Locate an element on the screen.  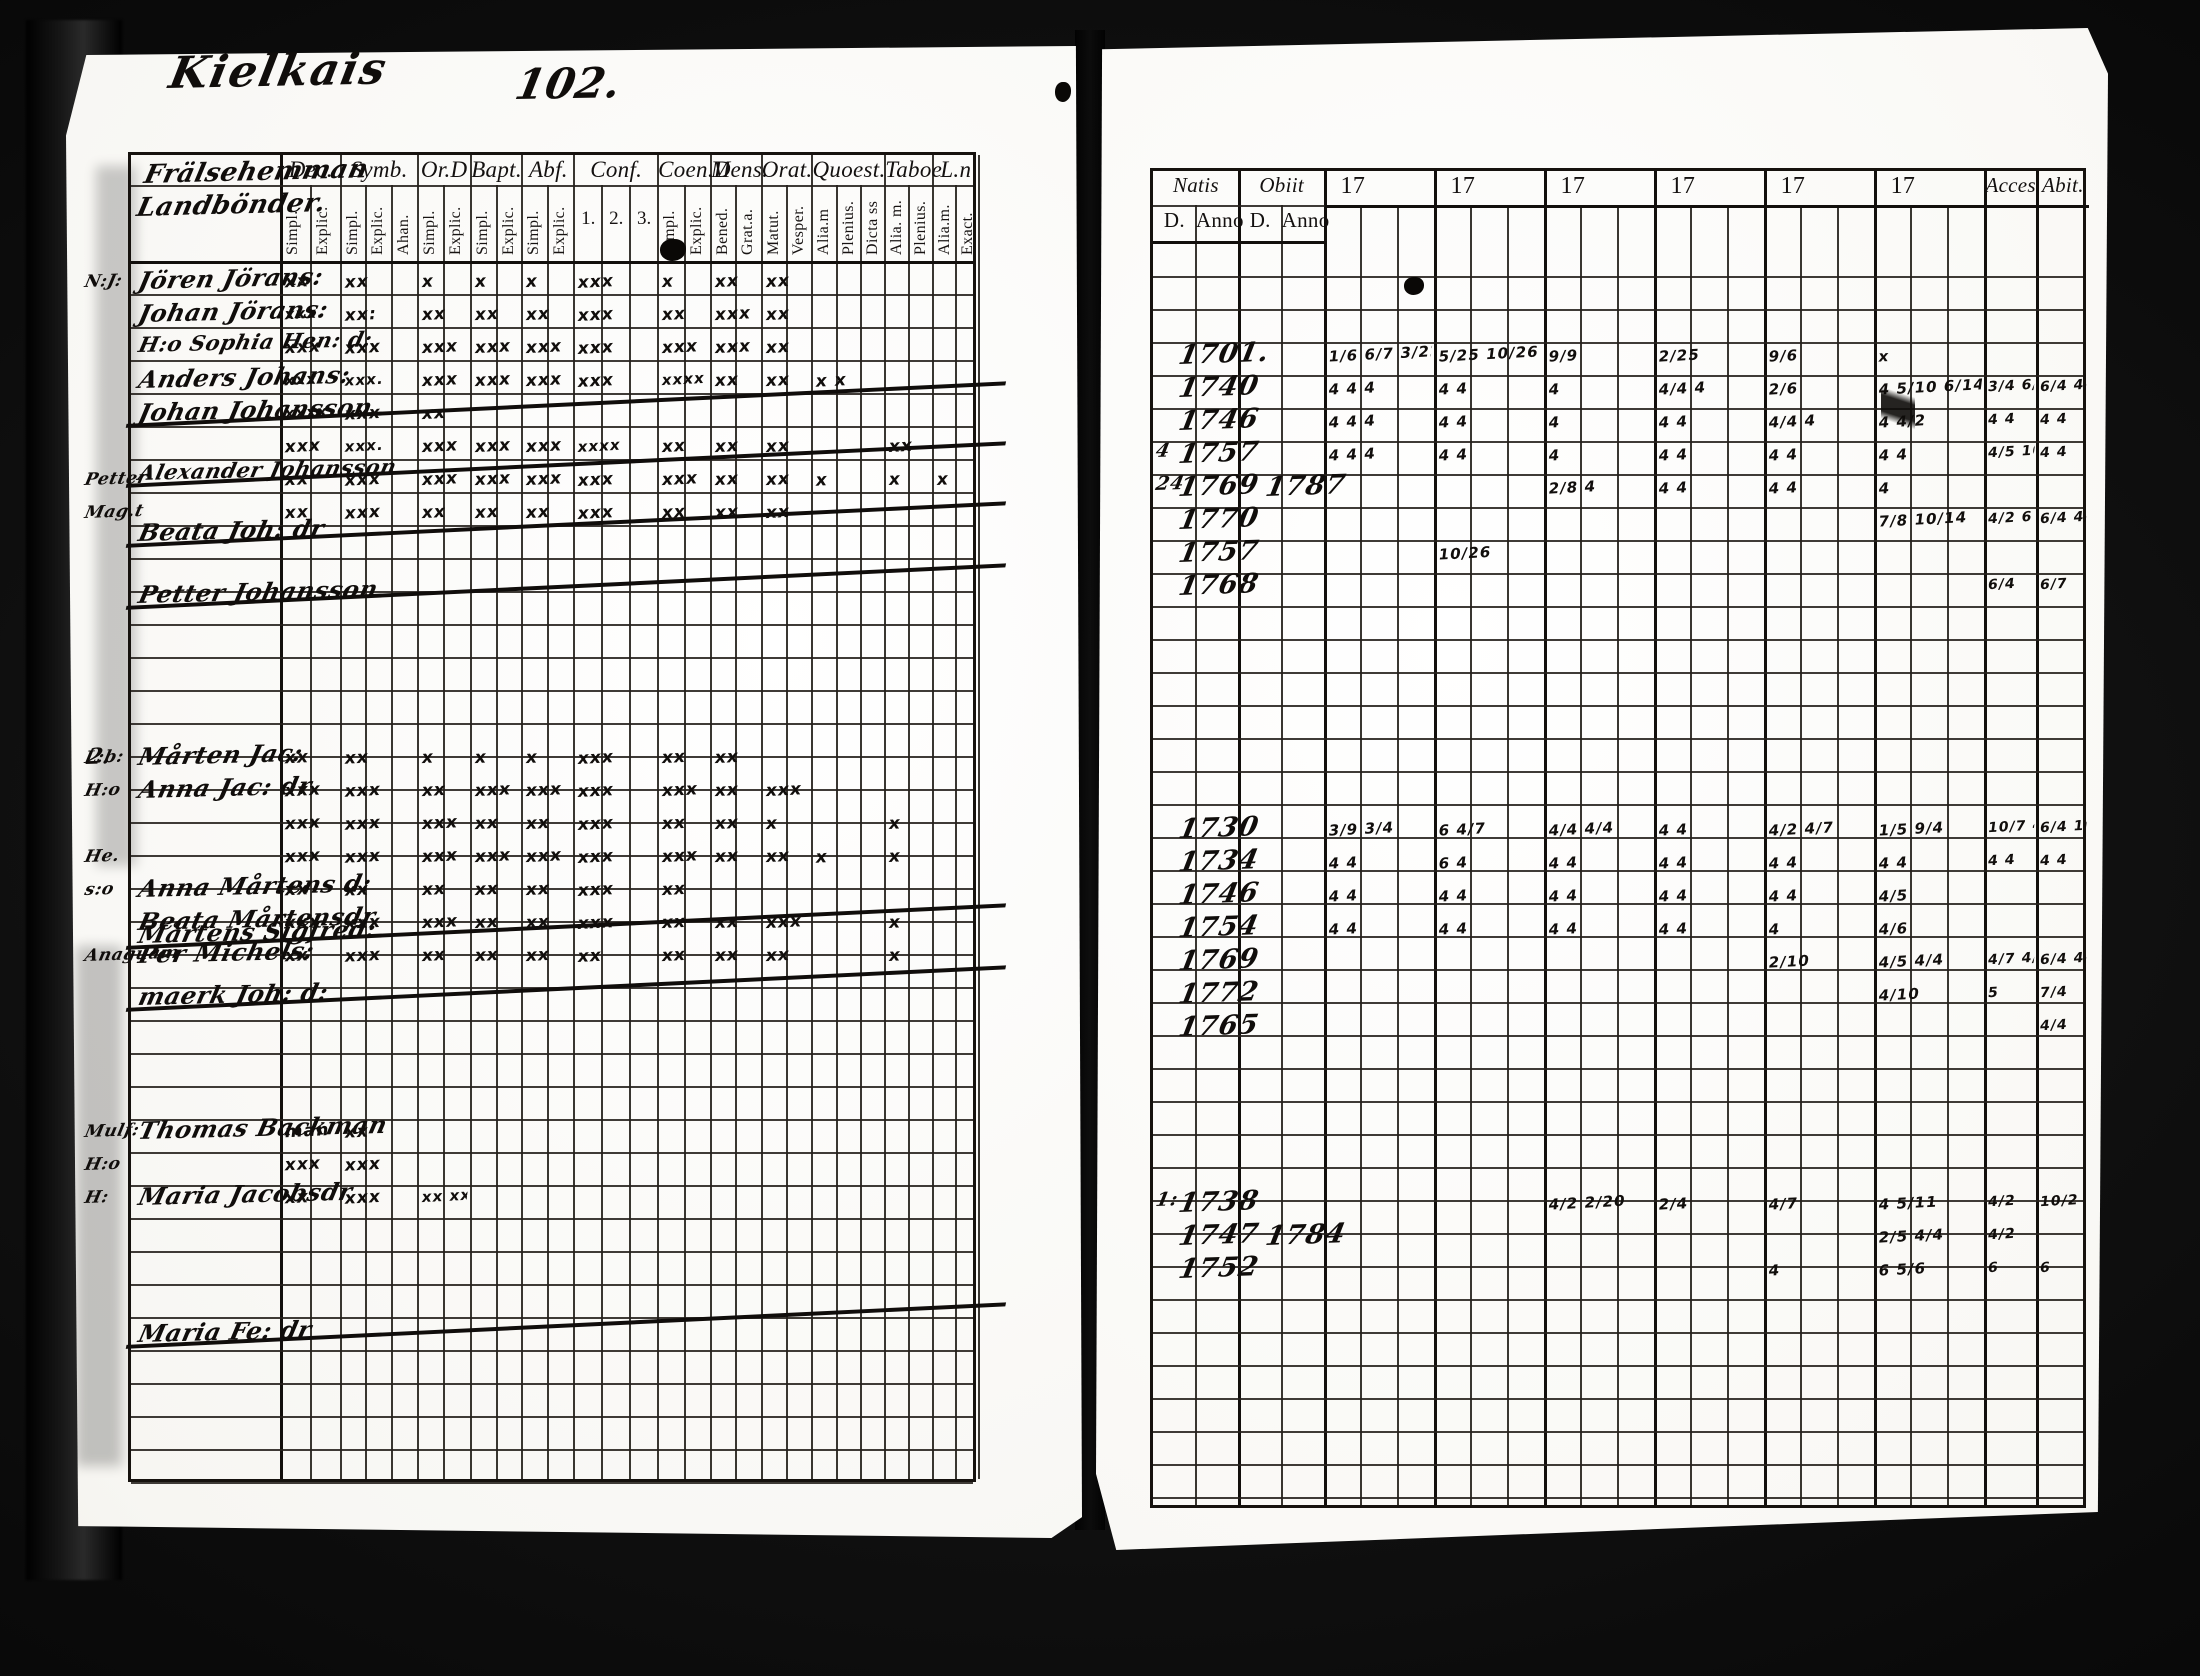
sub-header-aliam: Alia.m is located at coordinates (824, 231).